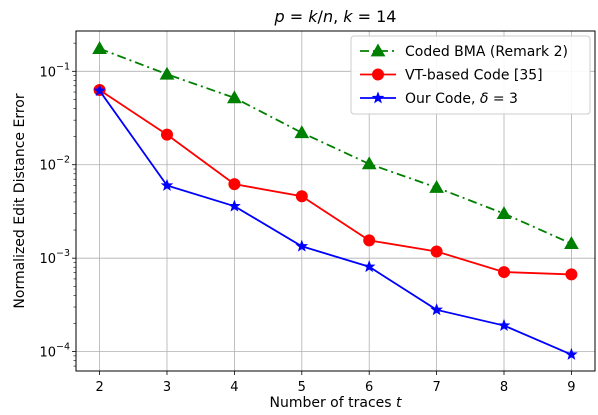  I want to click on chart-title: p = k/n, k = 14, so click(335, 16).